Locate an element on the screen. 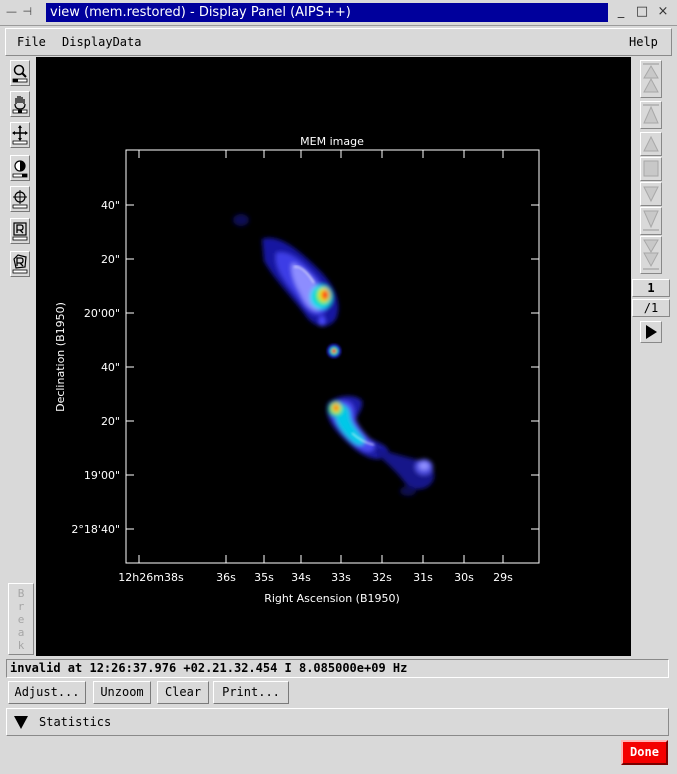 Image resolution: width=677 pixels, height=774 pixels. step-back-icon is located at coordinates (651, 143).